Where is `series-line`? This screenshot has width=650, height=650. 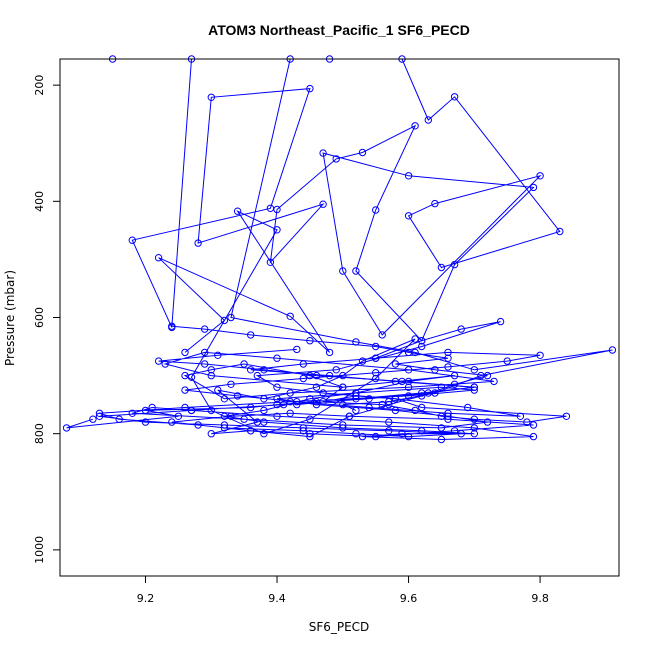 series-line is located at coordinates (362, 369).